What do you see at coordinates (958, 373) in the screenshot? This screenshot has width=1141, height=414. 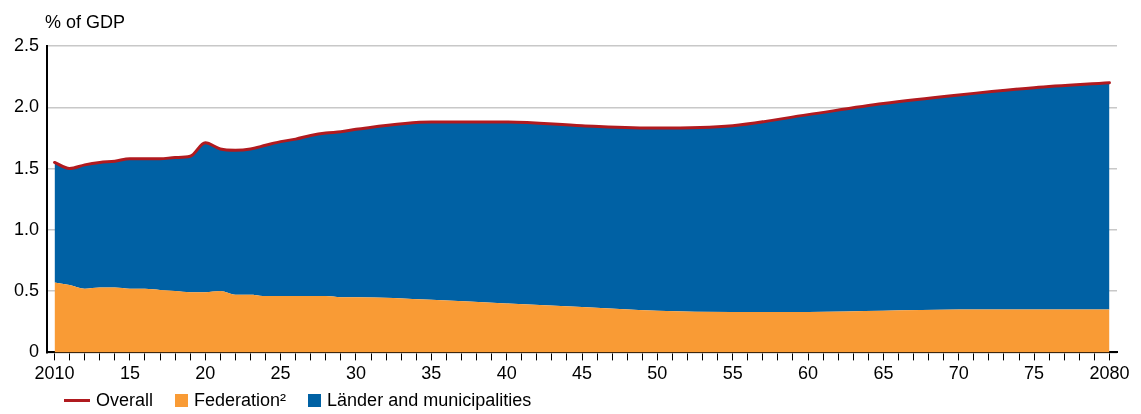 I see `x-tick-label: 70` at bounding box center [958, 373].